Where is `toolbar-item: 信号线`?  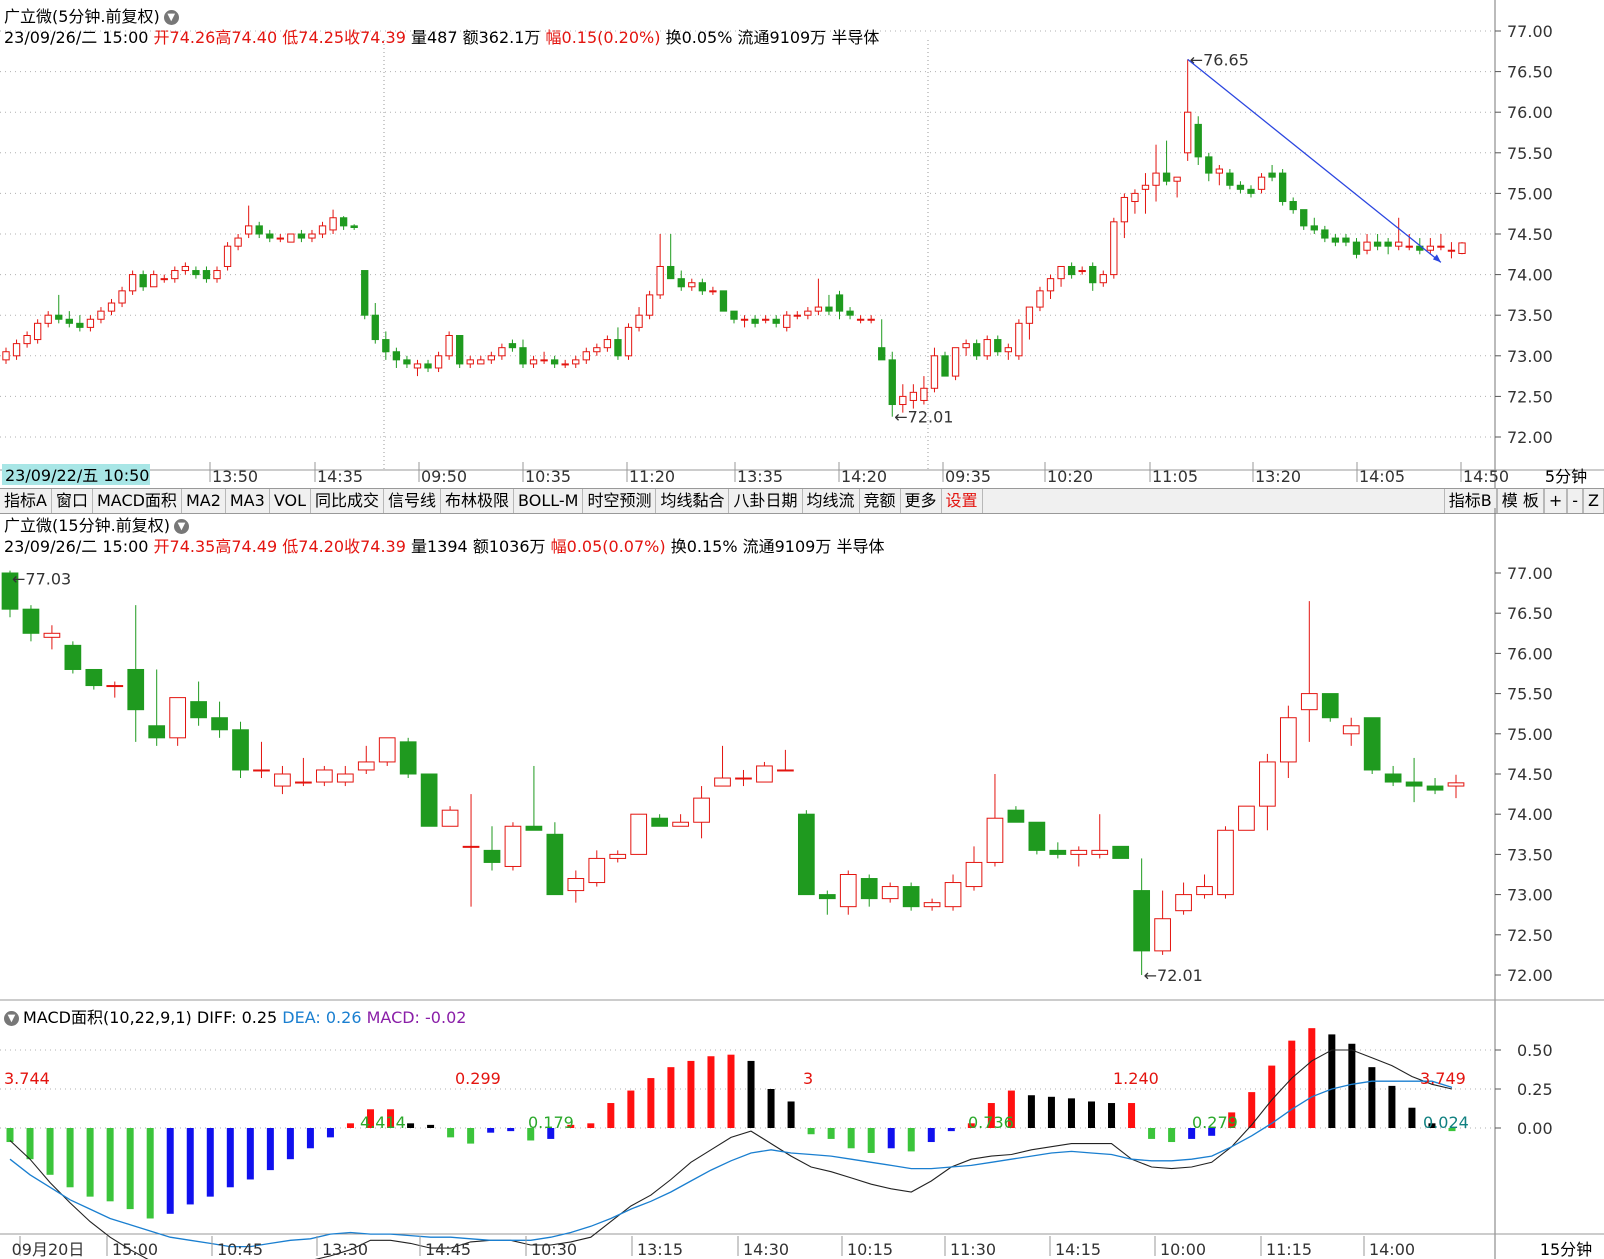 toolbar-item: 信号线 is located at coordinates (413, 501).